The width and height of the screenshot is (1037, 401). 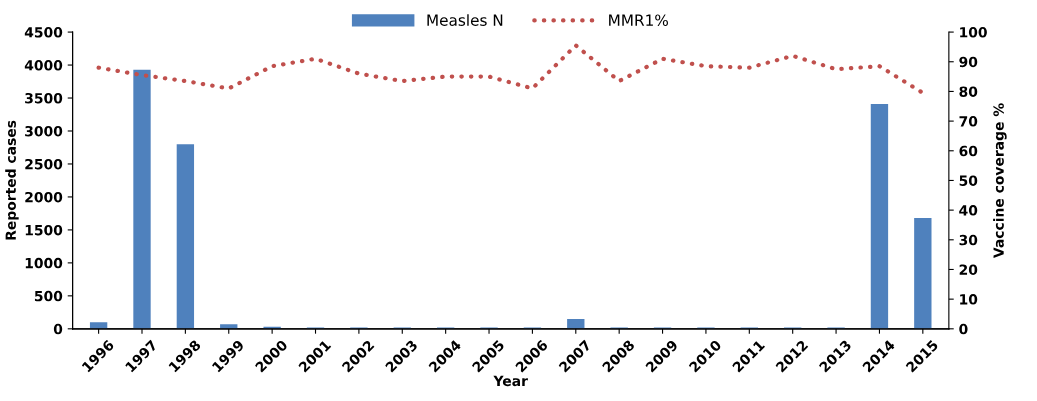 I want to click on y-tick-label: 2500, so click(x=44, y=164).